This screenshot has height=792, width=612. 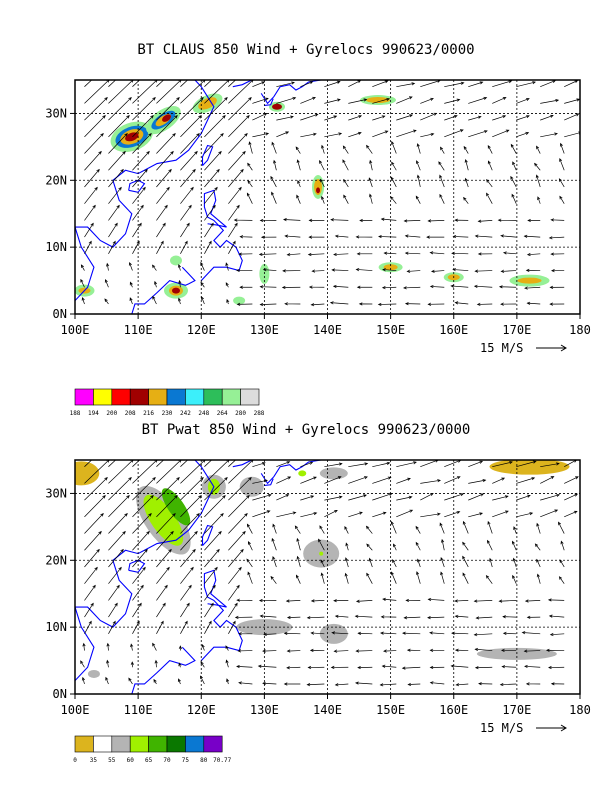 I want to click on top-x-tick-label: 130E, so click(x=264, y=330).